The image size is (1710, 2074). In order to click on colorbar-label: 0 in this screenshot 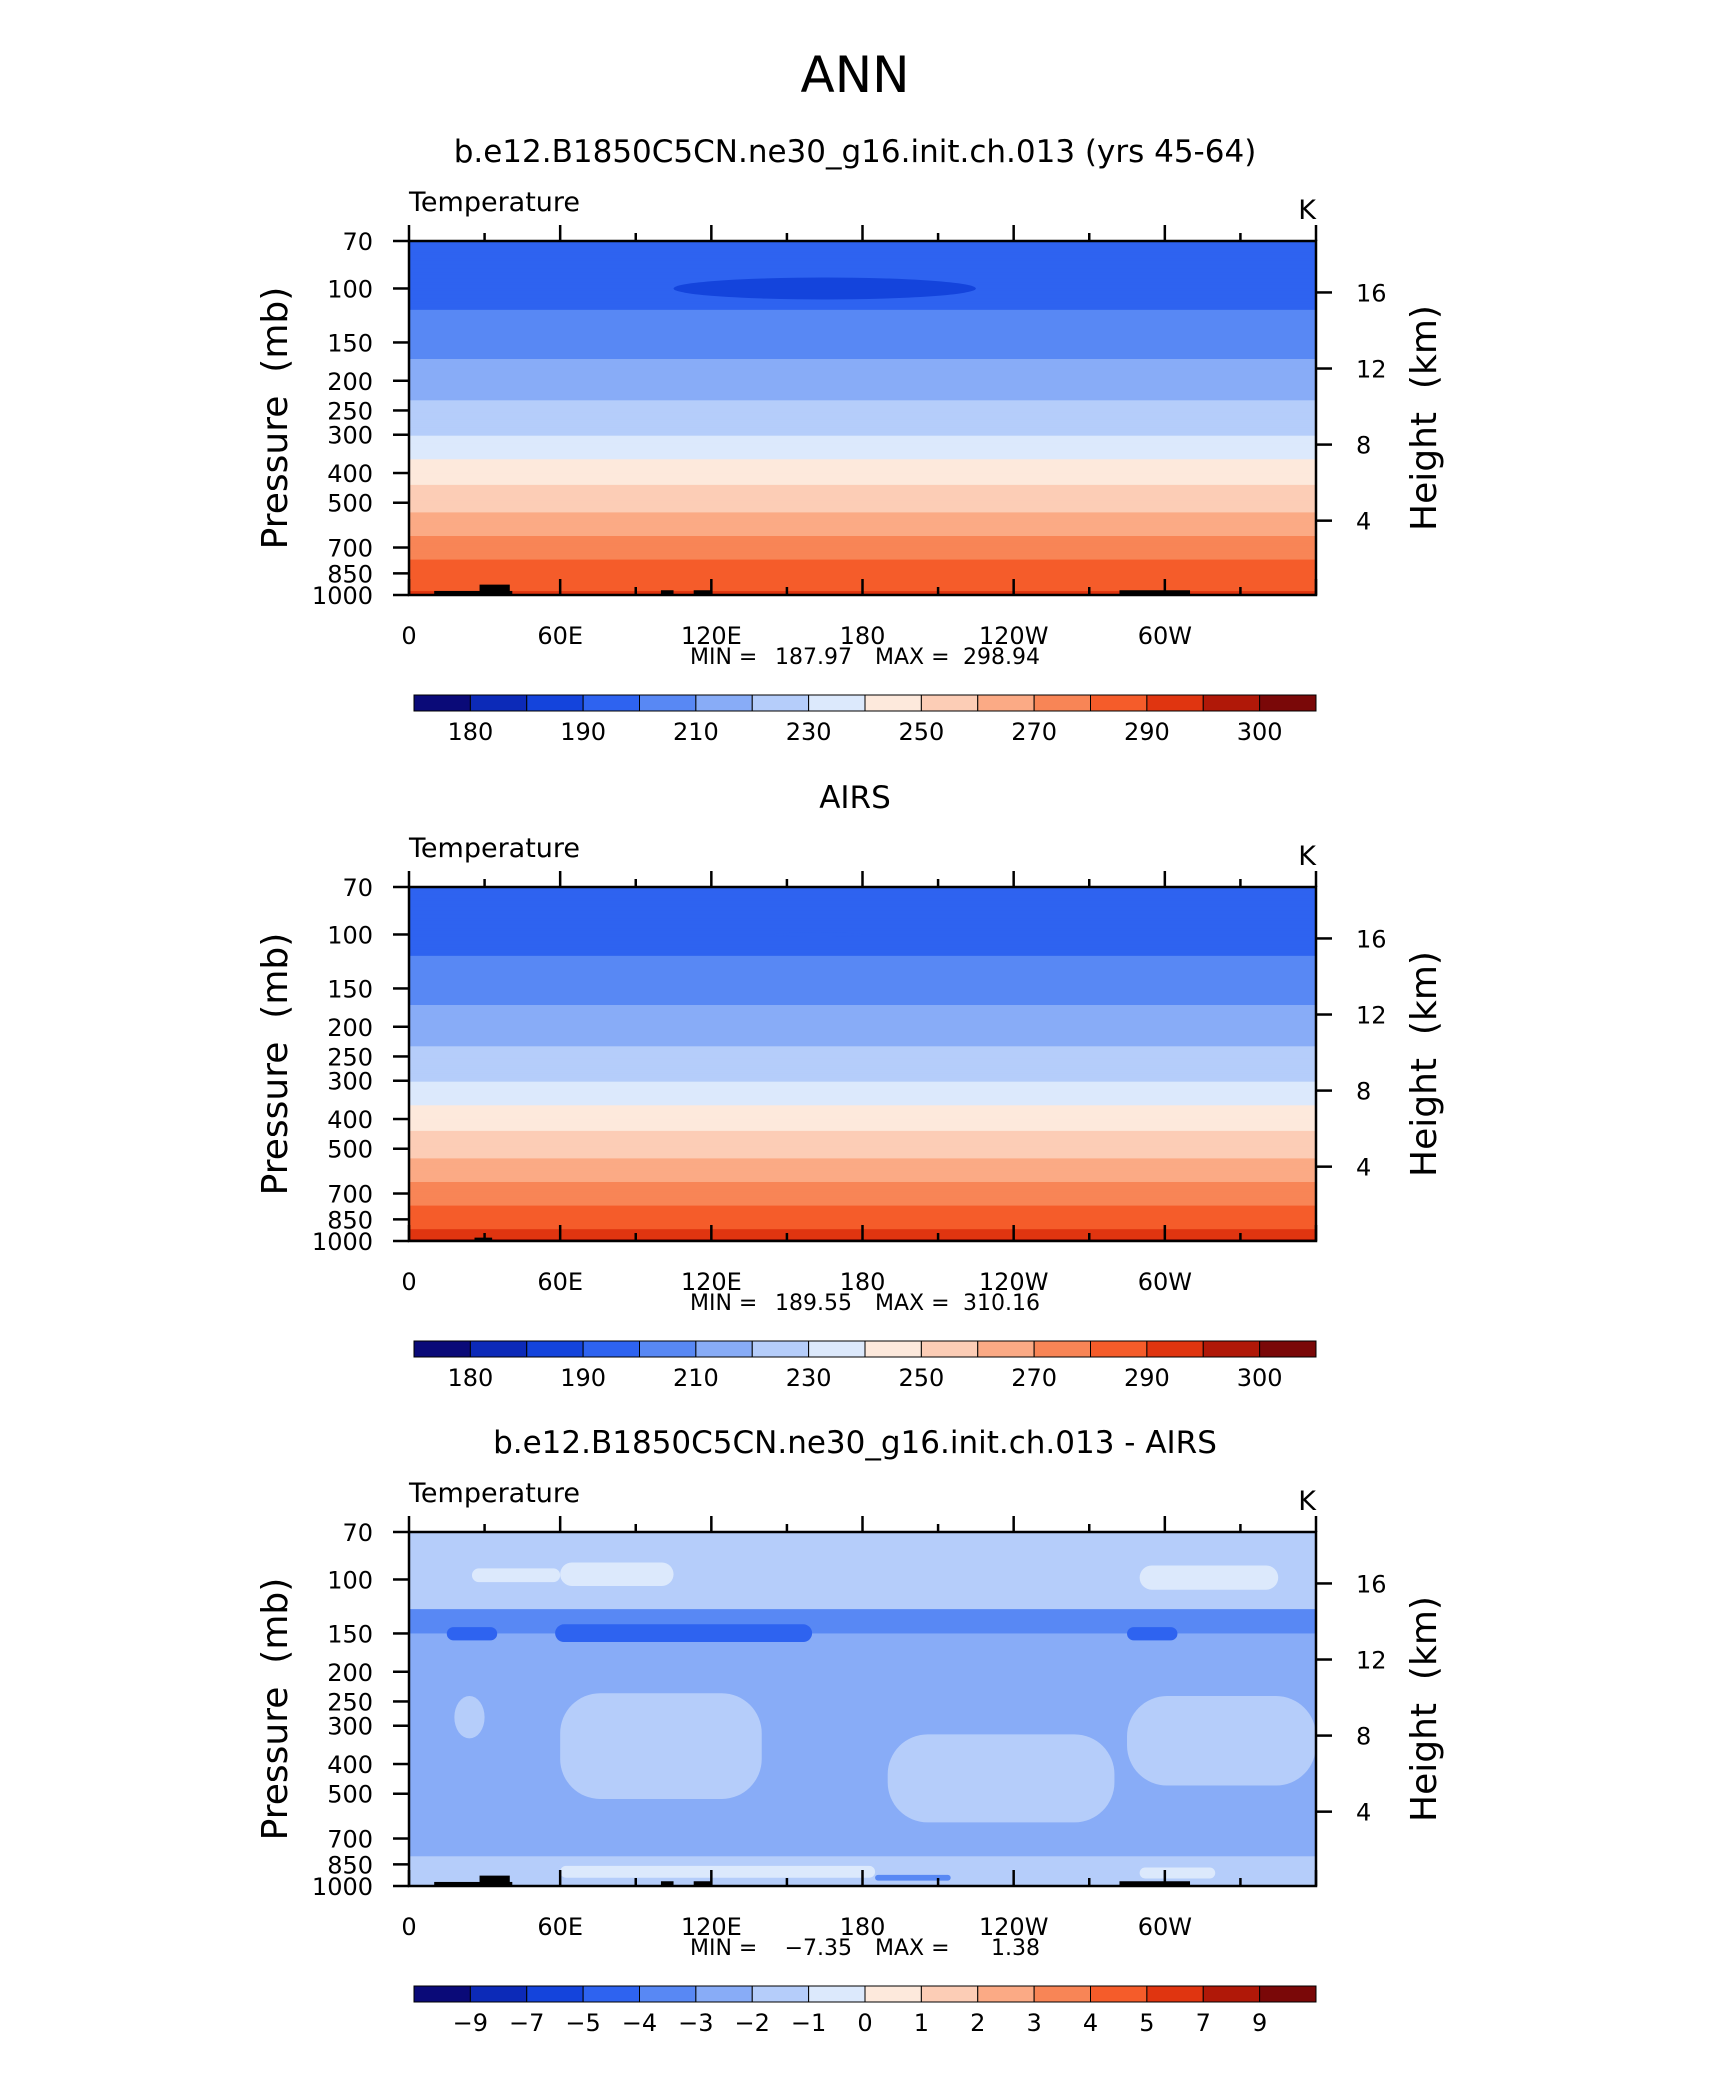, I will do `click(864, 2023)`.